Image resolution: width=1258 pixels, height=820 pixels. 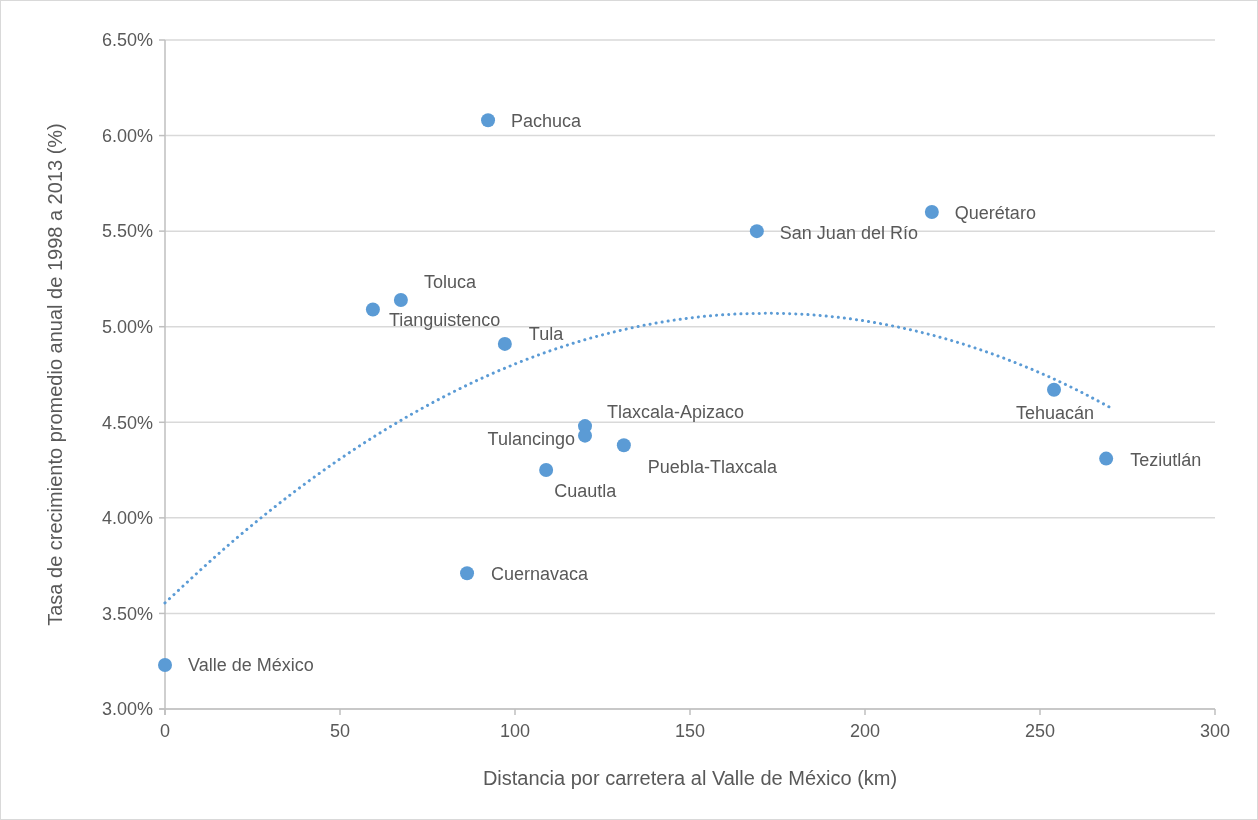 I want to click on x-tick-label: 300, so click(x=1215, y=731).